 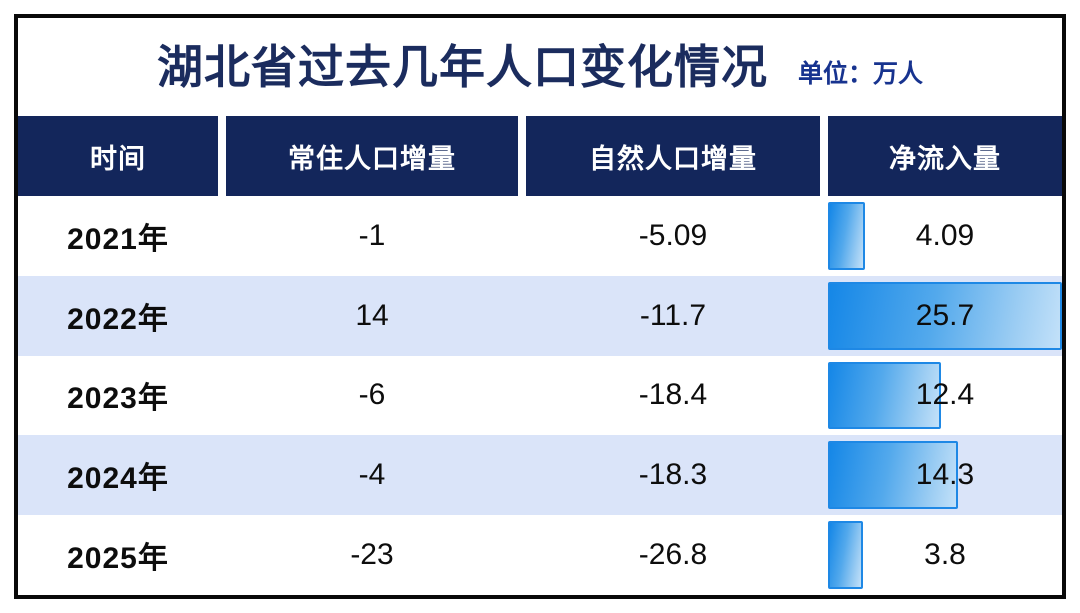 What do you see at coordinates (118, 239) in the screenshot?
I see `year-cell: 2021年` at bounding box center [118, 239].